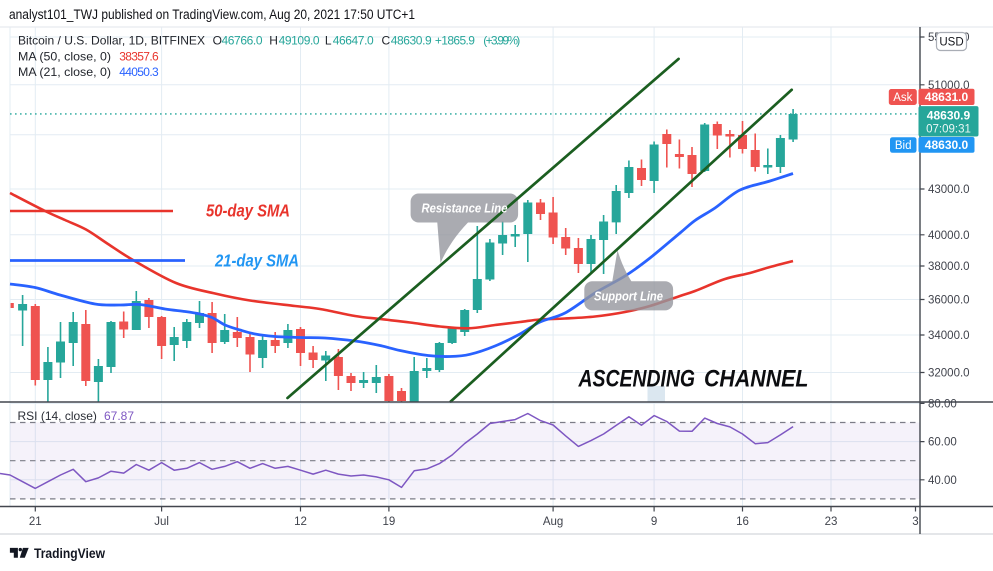 This screenshot has height=571, width=993. I want to click on svg-text: 43000.0, so click(949, 190).